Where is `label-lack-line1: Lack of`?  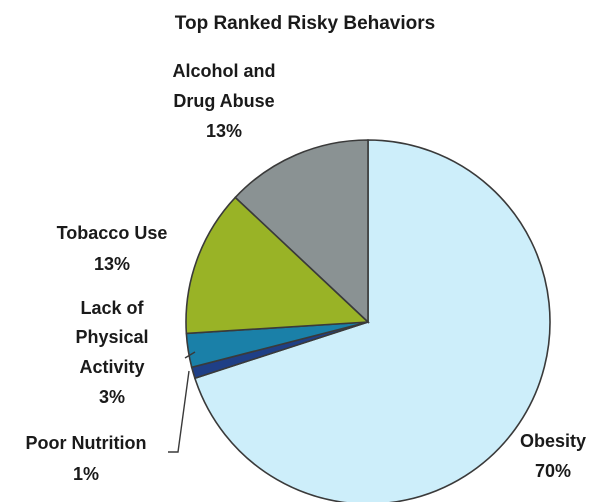
label-lack-line1: Lack of is located at coordinates (112, 308).